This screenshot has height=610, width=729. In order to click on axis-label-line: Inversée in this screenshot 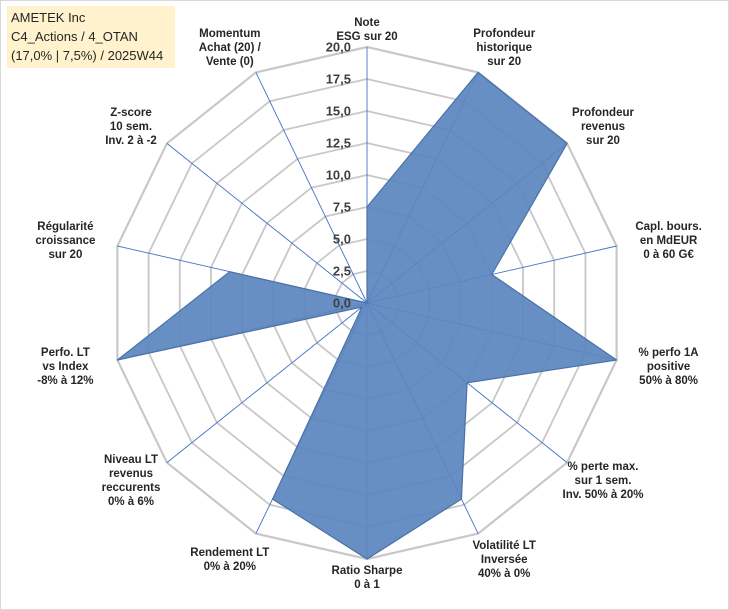, I will do `click(504, 560)`.